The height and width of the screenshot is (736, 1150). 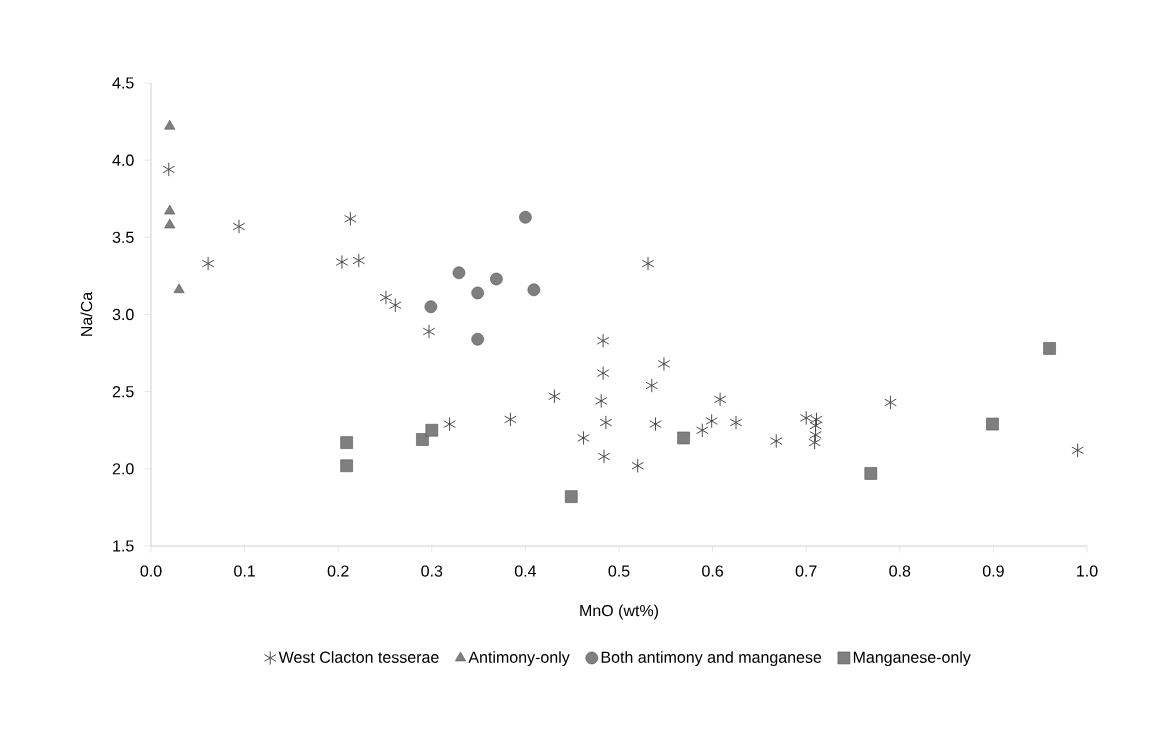 What do you see at coordinates (1087, 571) in the screenshot?
I see `x-tick-label: 1.0` at bounding box center [1087, 571].